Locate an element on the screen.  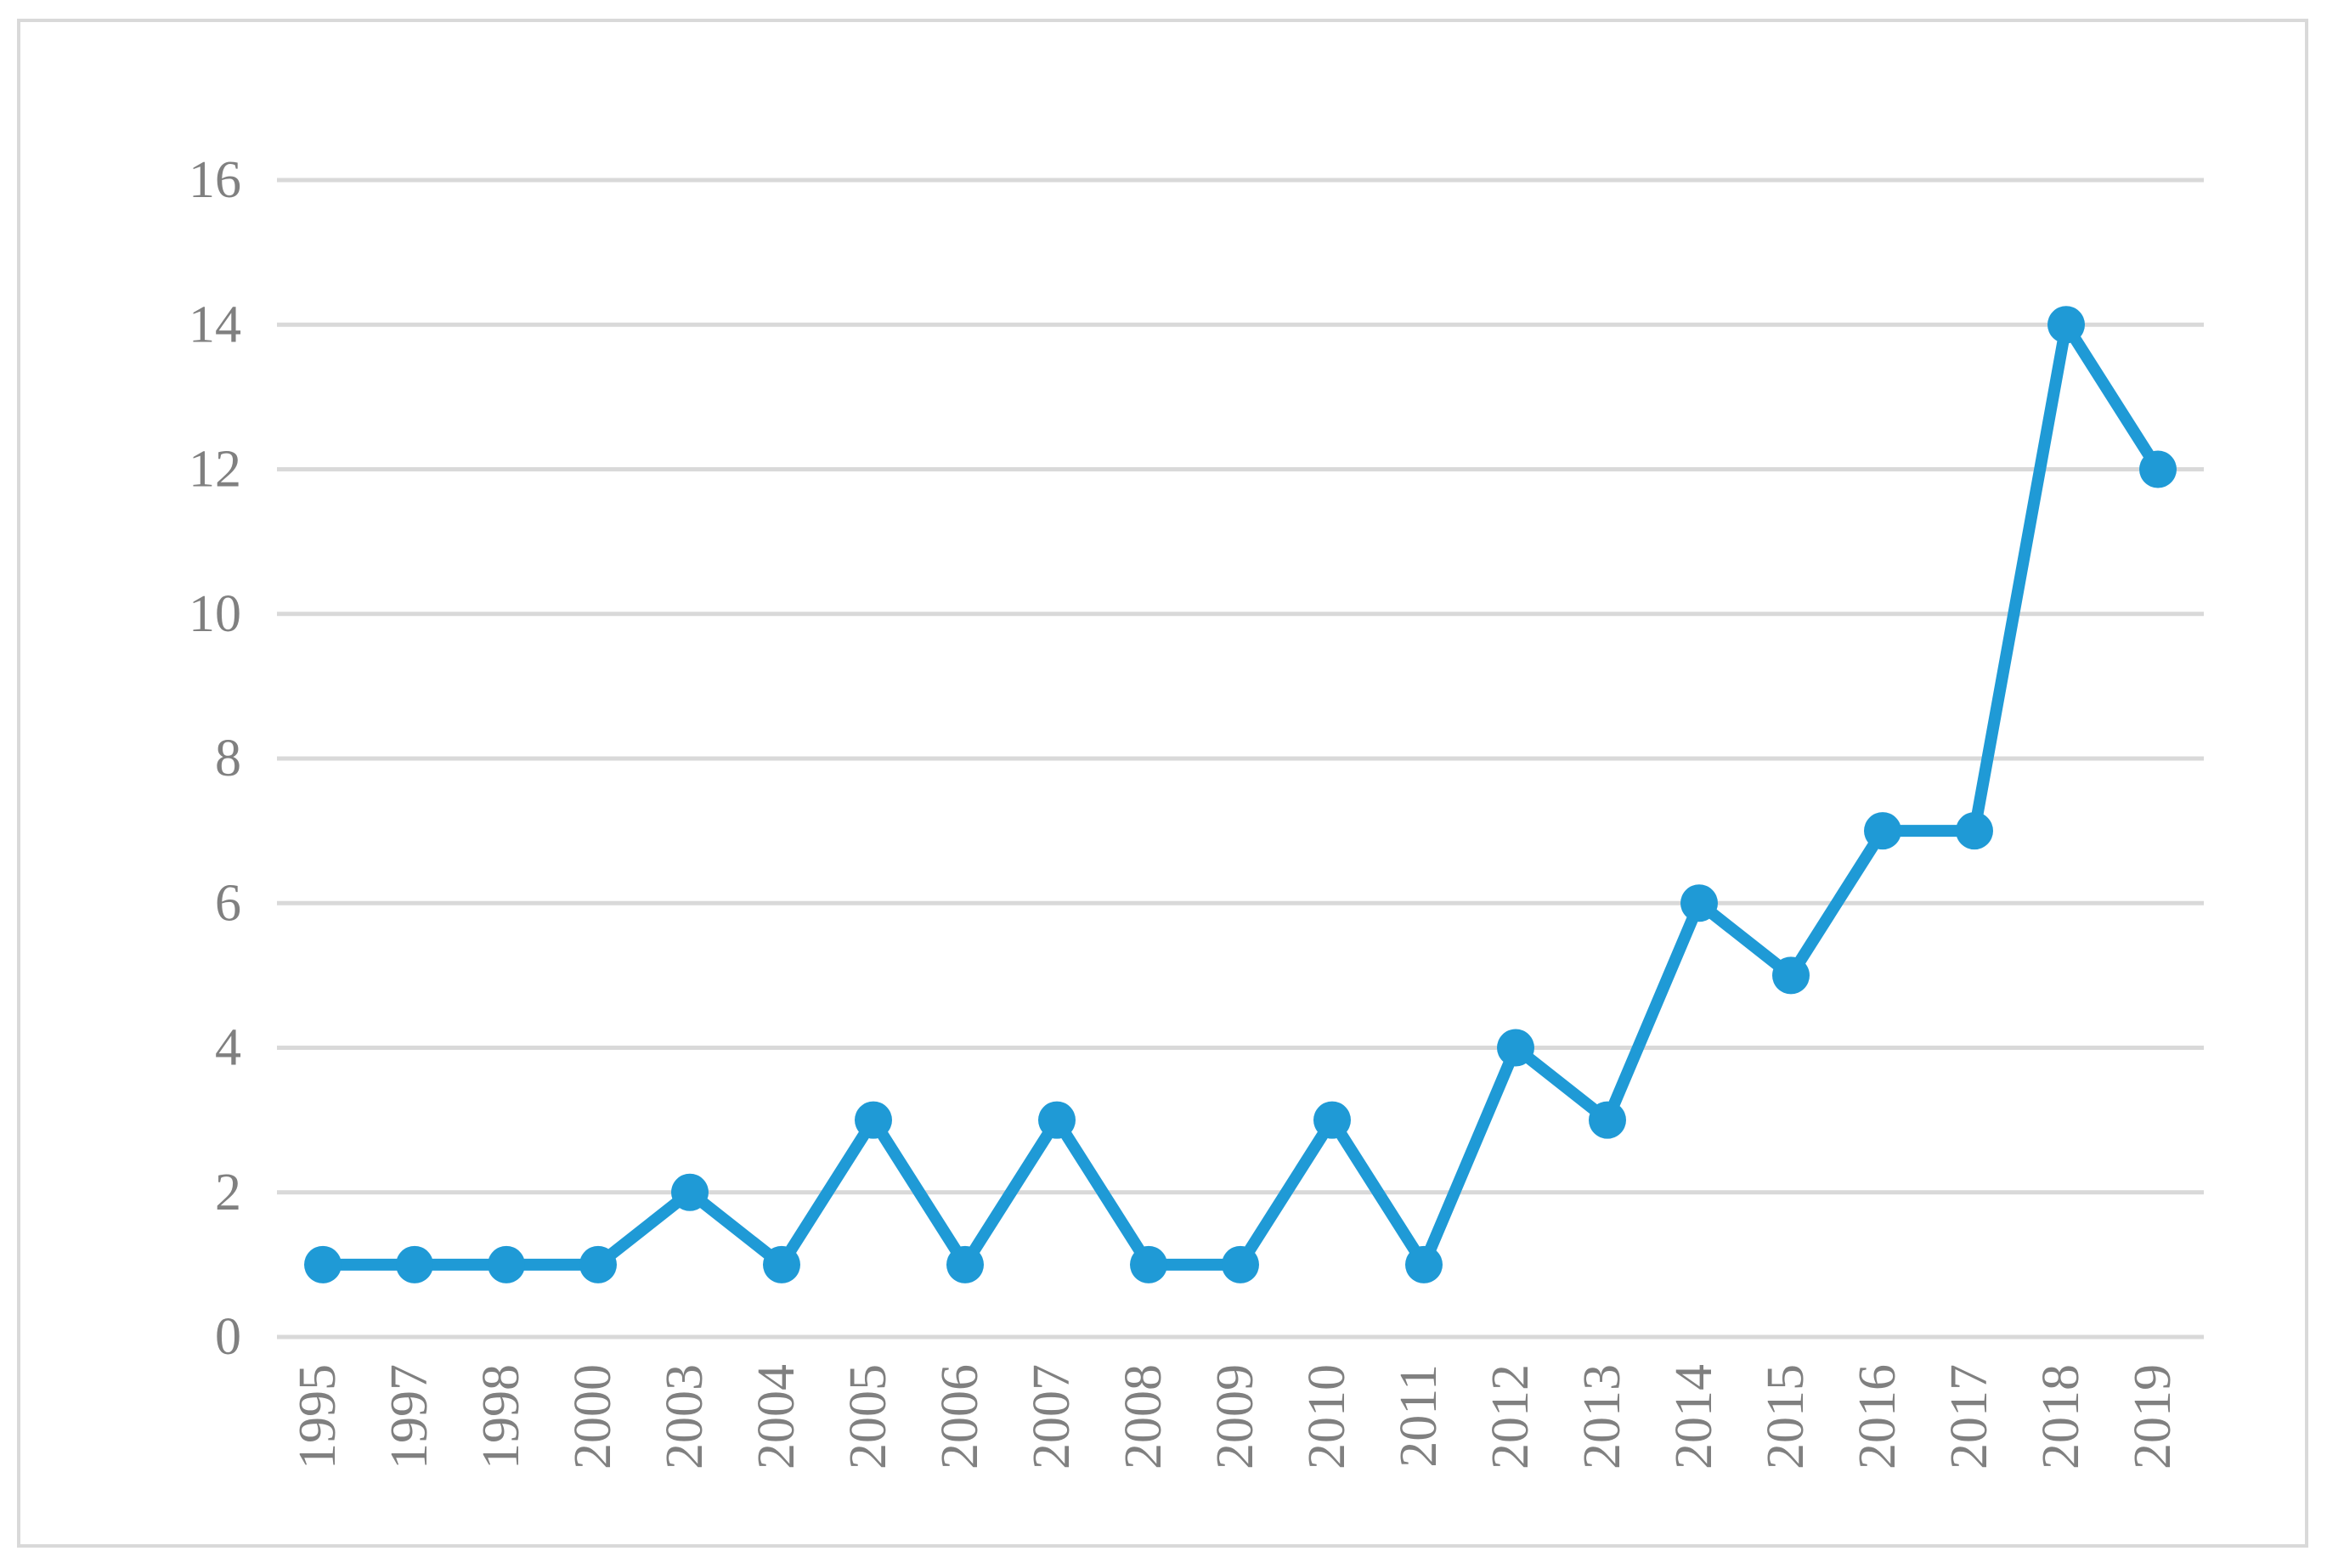
x-tick-label: 2018 is located at coordinates (2061, 1416).